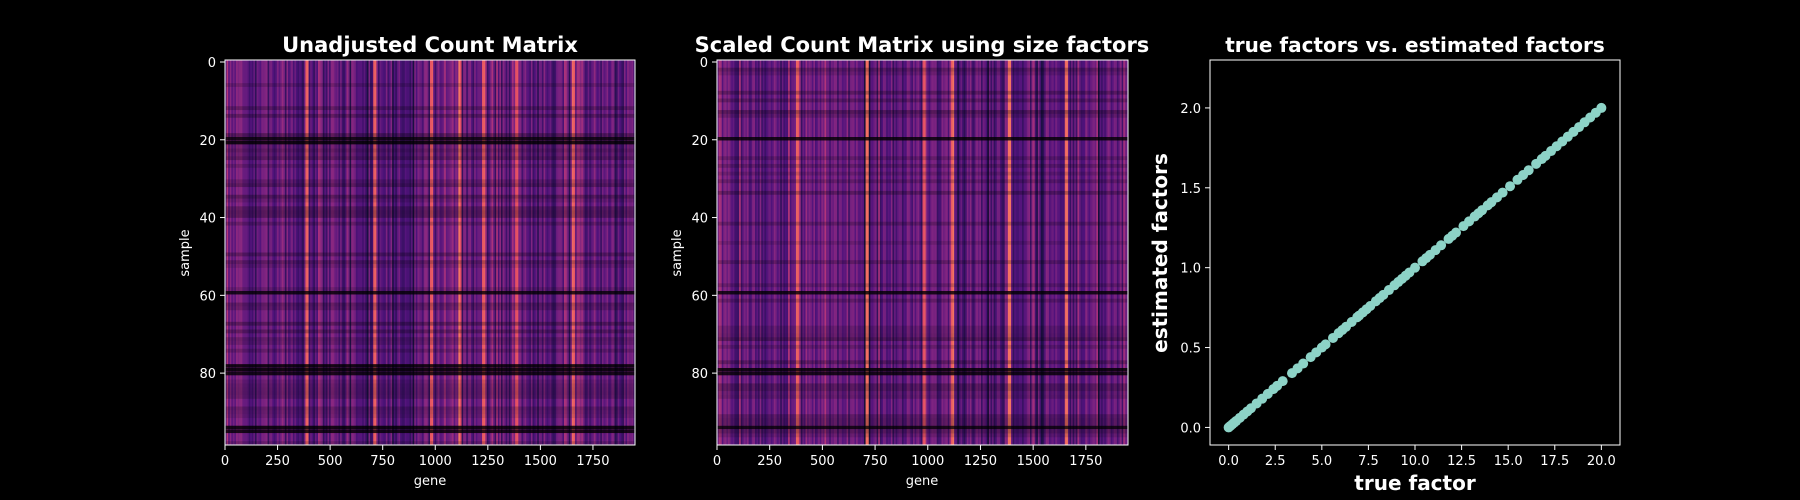  Describe the element at coordinates (430, 45) in the screenshot. I see `chart-title: Unadjusted Count Matrix` at that location.